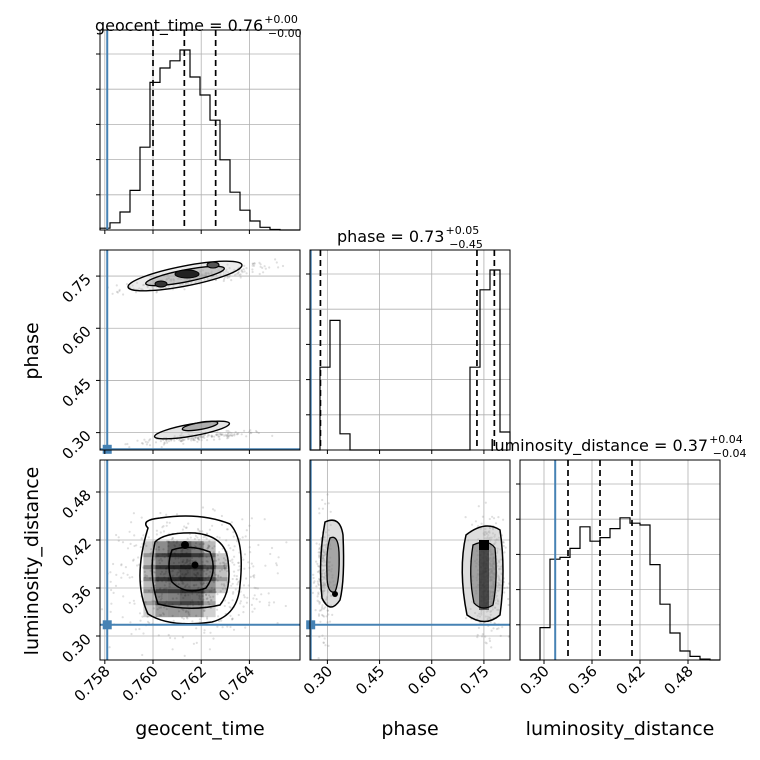  I want to click on truth-marker, so click(107, 625).